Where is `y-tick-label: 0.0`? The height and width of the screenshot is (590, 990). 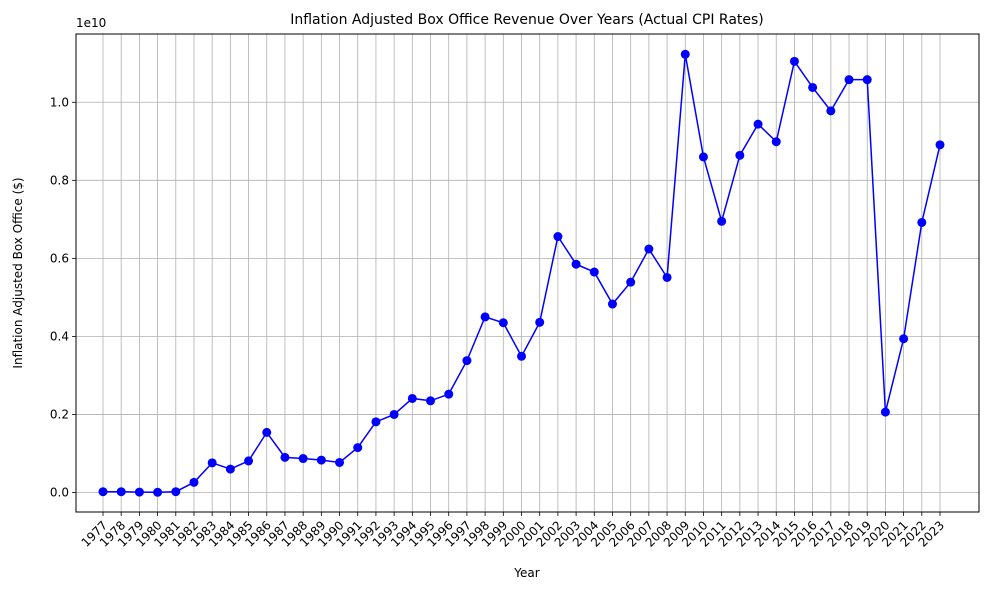 y-tick-label: 0.0 is located at coordinates (59, 492).